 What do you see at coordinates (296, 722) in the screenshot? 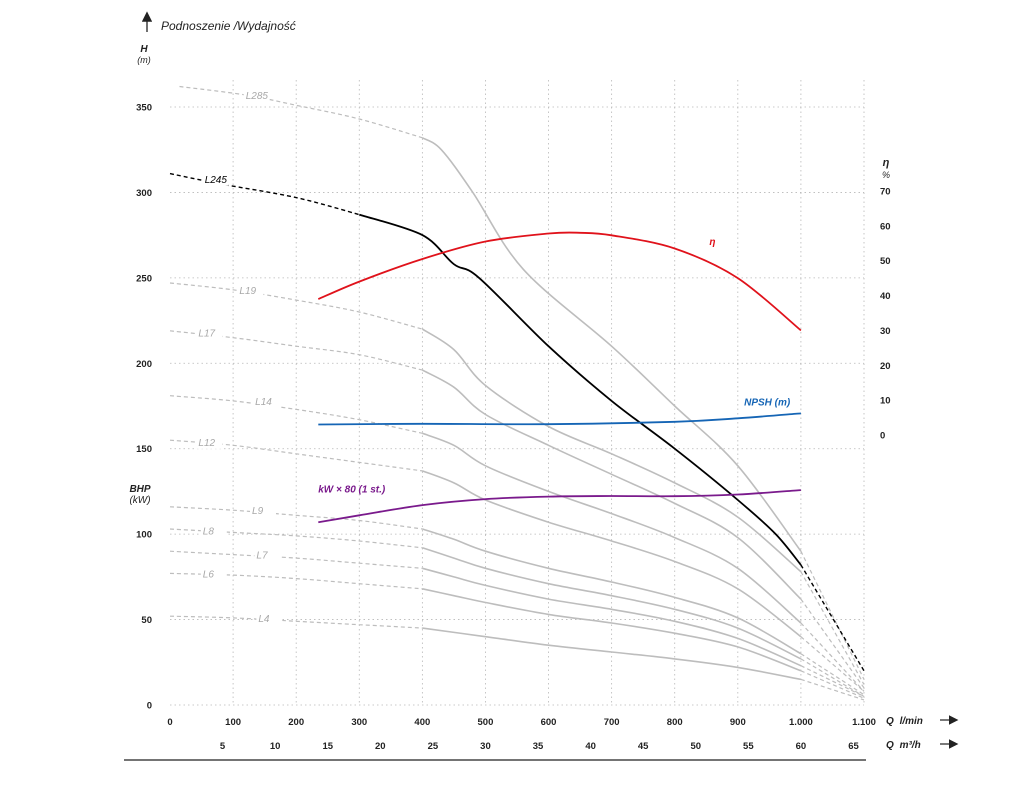
I see `x-tick-label: 200` at bounding box center [296, 722].